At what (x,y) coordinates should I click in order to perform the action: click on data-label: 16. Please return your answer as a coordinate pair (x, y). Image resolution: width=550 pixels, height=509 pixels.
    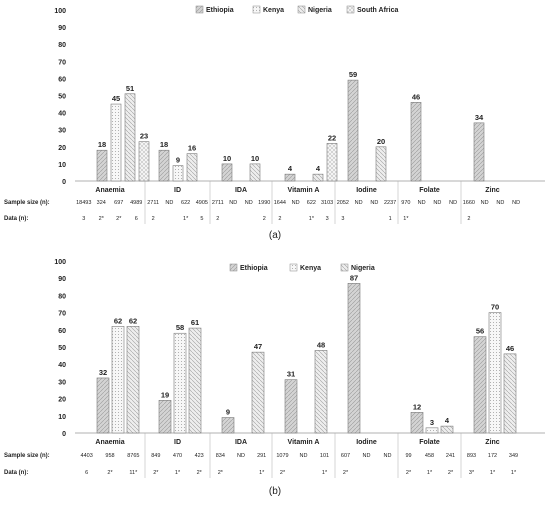
    Looking at the image, I should click on (192, 148).